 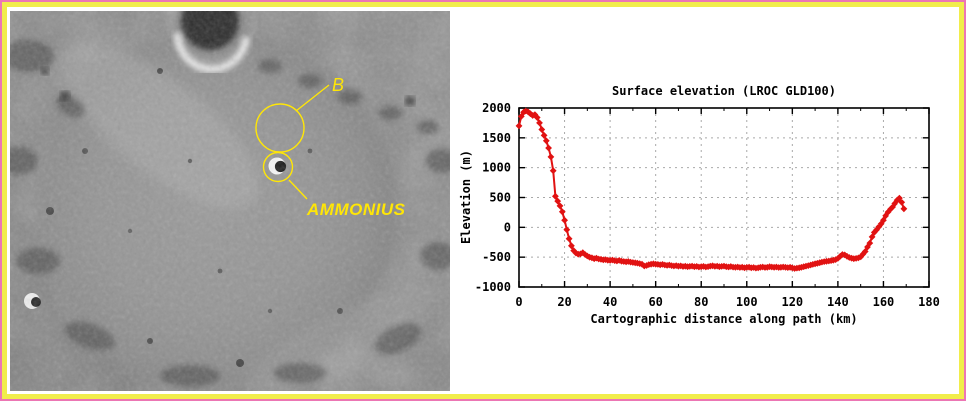 What do you see at coordinates (929, 302) in the screenshot?
I see `svg-text: 180` at bounding box center [929, 302].